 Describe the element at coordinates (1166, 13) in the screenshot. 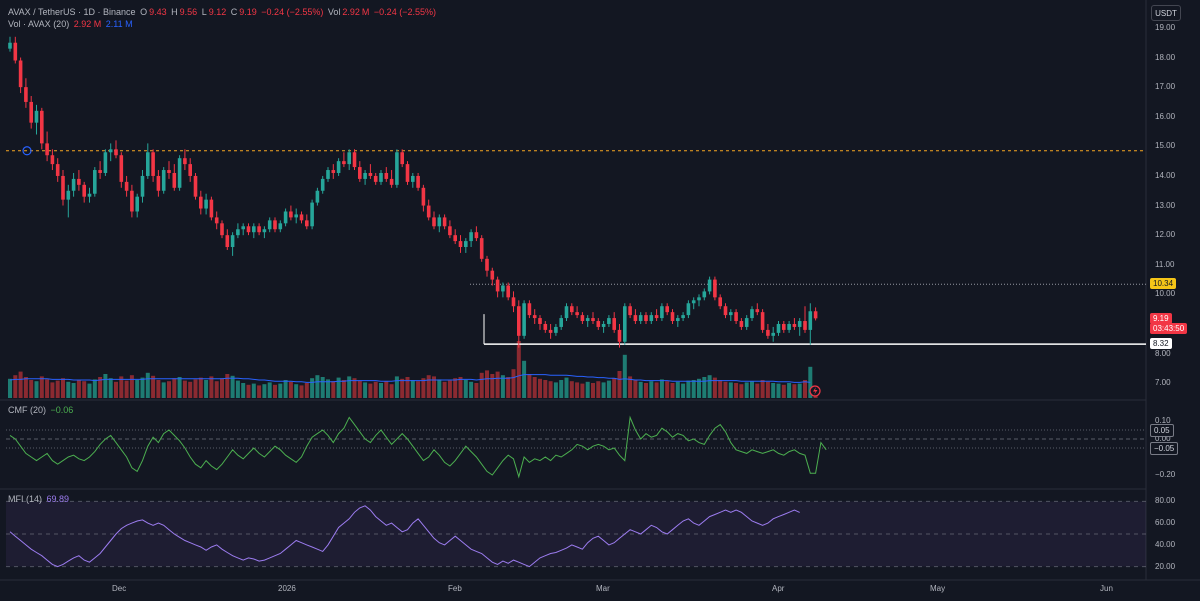

I see `quote-currency-button: USDT` at that location.